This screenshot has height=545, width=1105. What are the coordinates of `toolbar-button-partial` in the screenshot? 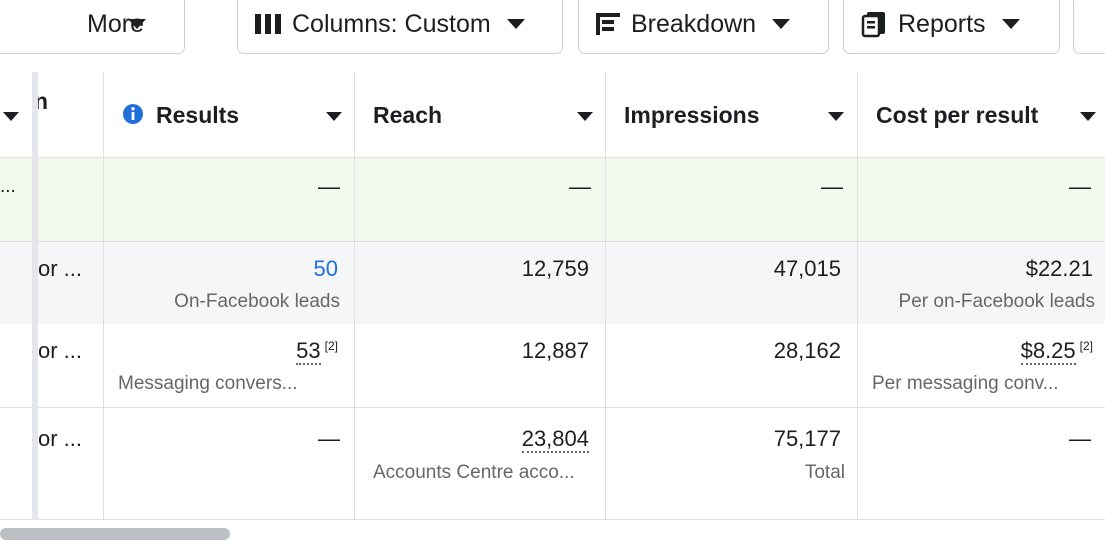 It's located at (1089, 27).